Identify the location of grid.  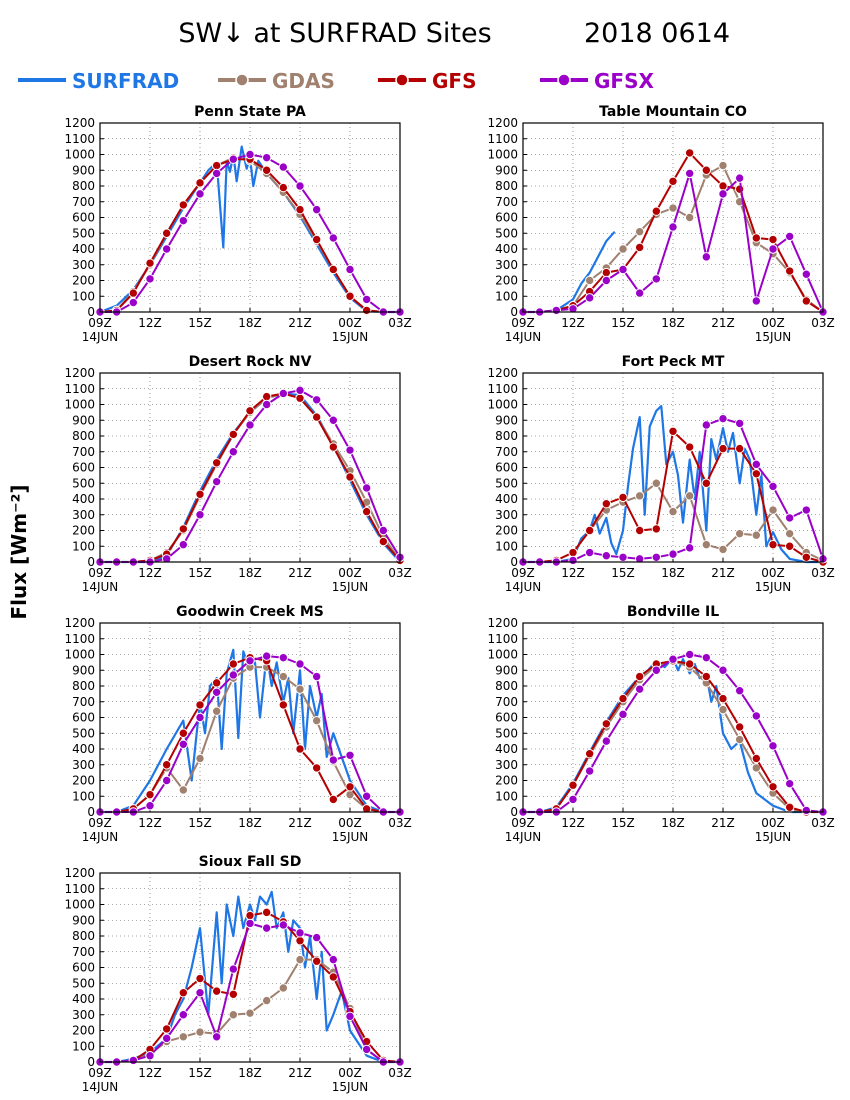
(673, 717).